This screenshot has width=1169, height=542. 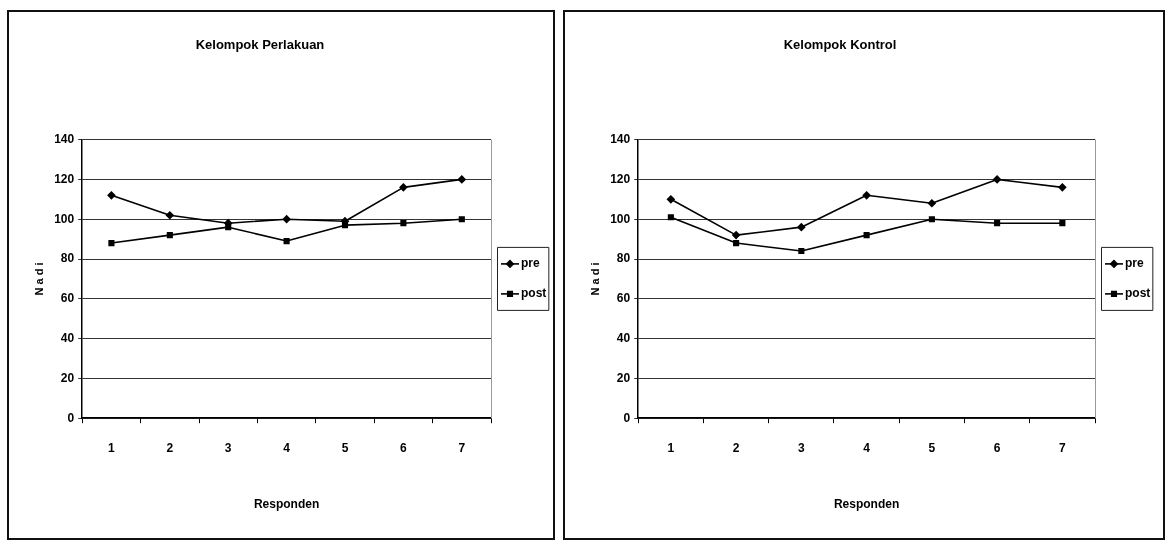 I want to click on chart-title: Kelompok Perlakuan, so click(x=260, y=45).